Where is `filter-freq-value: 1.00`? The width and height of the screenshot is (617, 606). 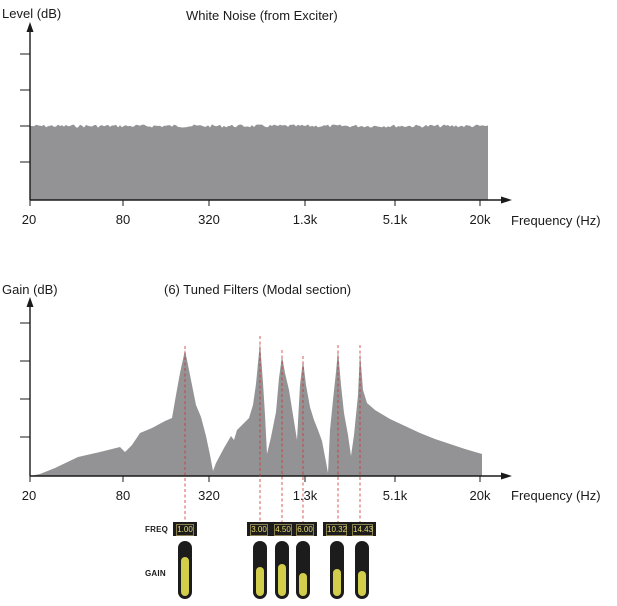
filter-freq-value: 1.00 is located at coordinates (185, 530).